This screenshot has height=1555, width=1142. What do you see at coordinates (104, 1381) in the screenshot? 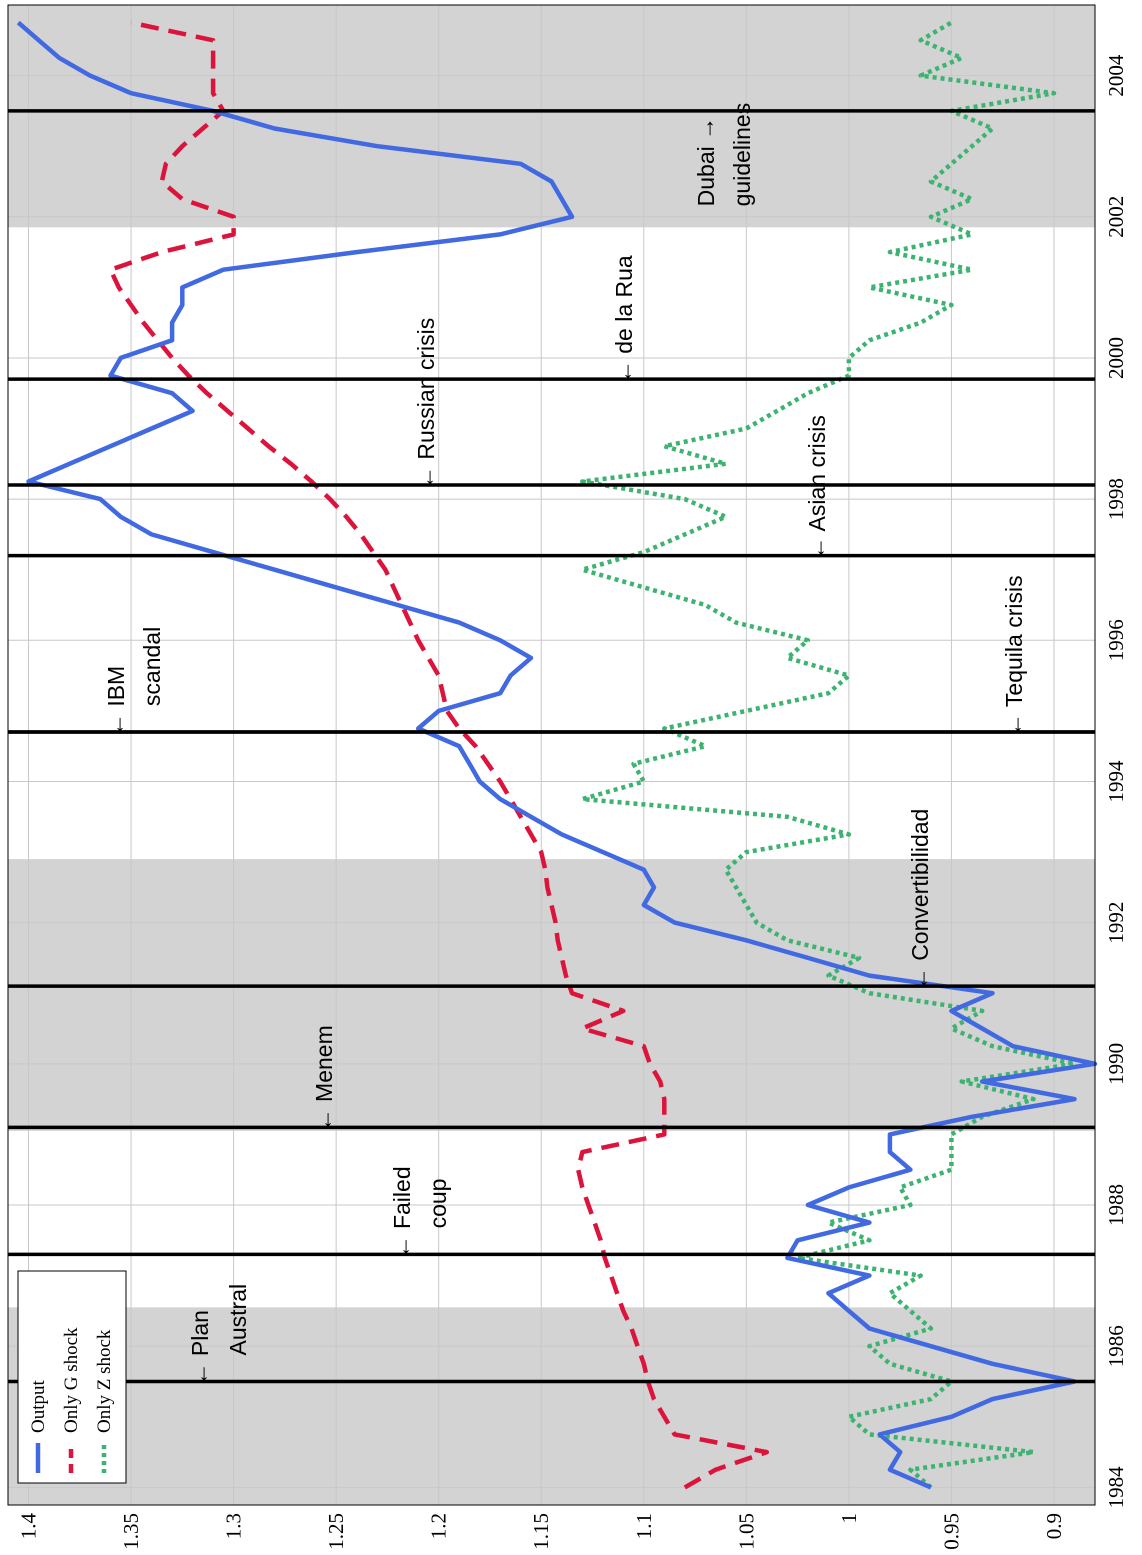
I see `legend-label: Only Z shock` at bounding box center [104, 1381].